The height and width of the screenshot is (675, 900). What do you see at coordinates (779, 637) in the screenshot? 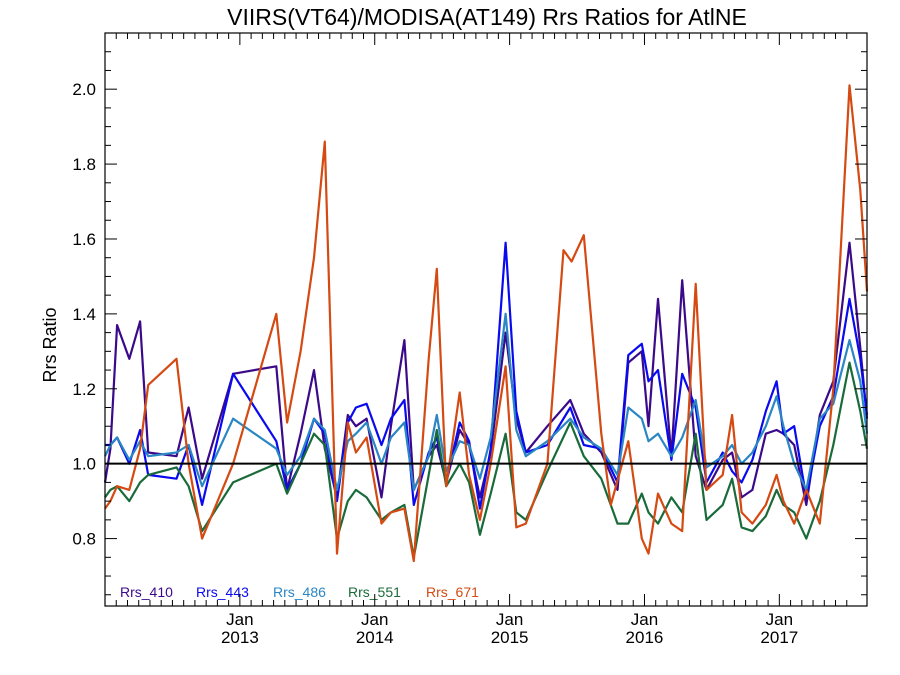
I see `x-tick-label-year: 2017` at bounding box center [779, 637].